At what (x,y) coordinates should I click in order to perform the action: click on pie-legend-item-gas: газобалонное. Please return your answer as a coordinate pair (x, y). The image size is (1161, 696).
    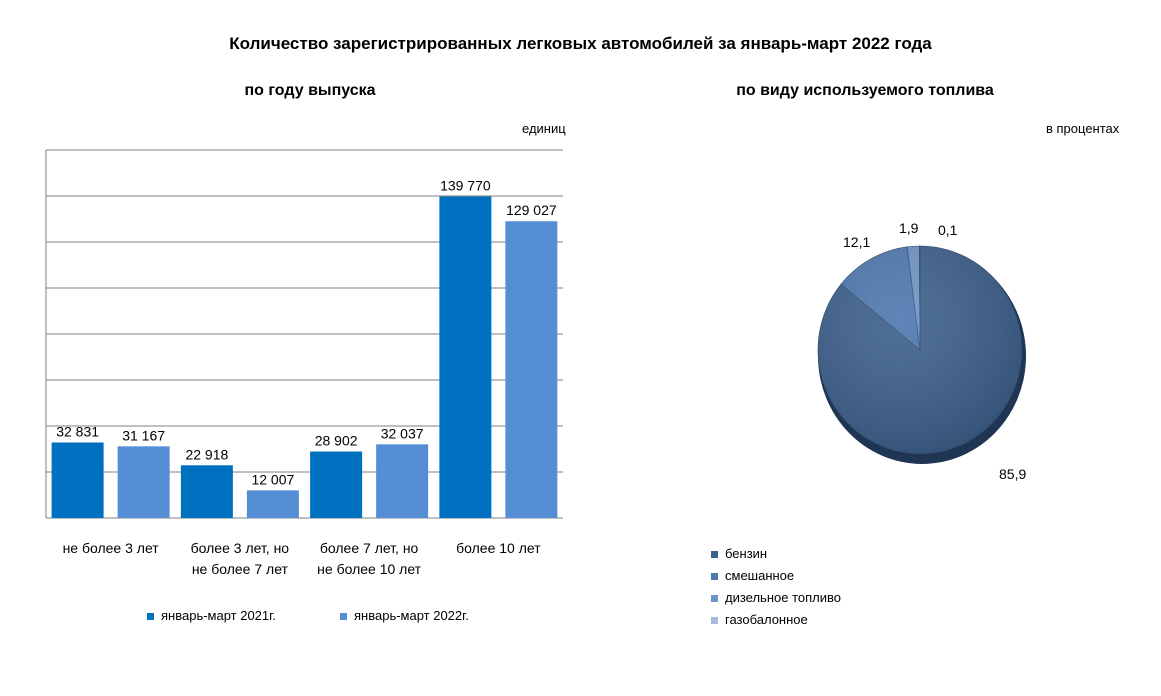
    Looking at the image, I should click on (759, 619).